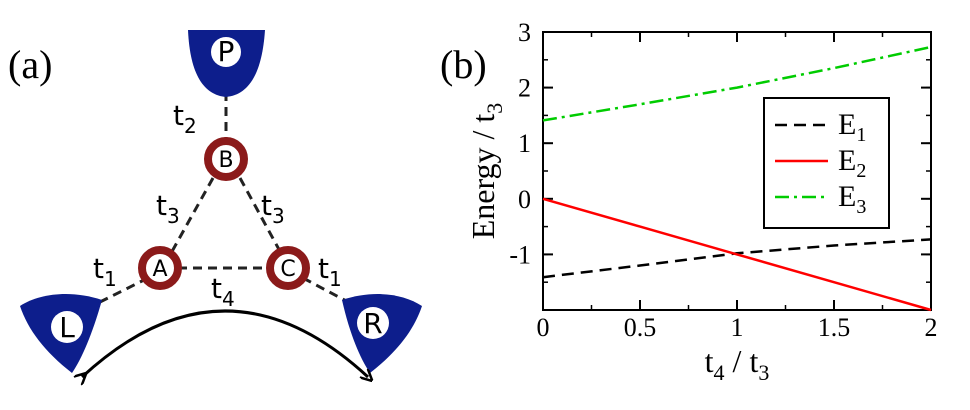 Image resolution: width=970 pixels, height=410 pixels. I want to click on legend-label-e3: E3, so click(852, 199).